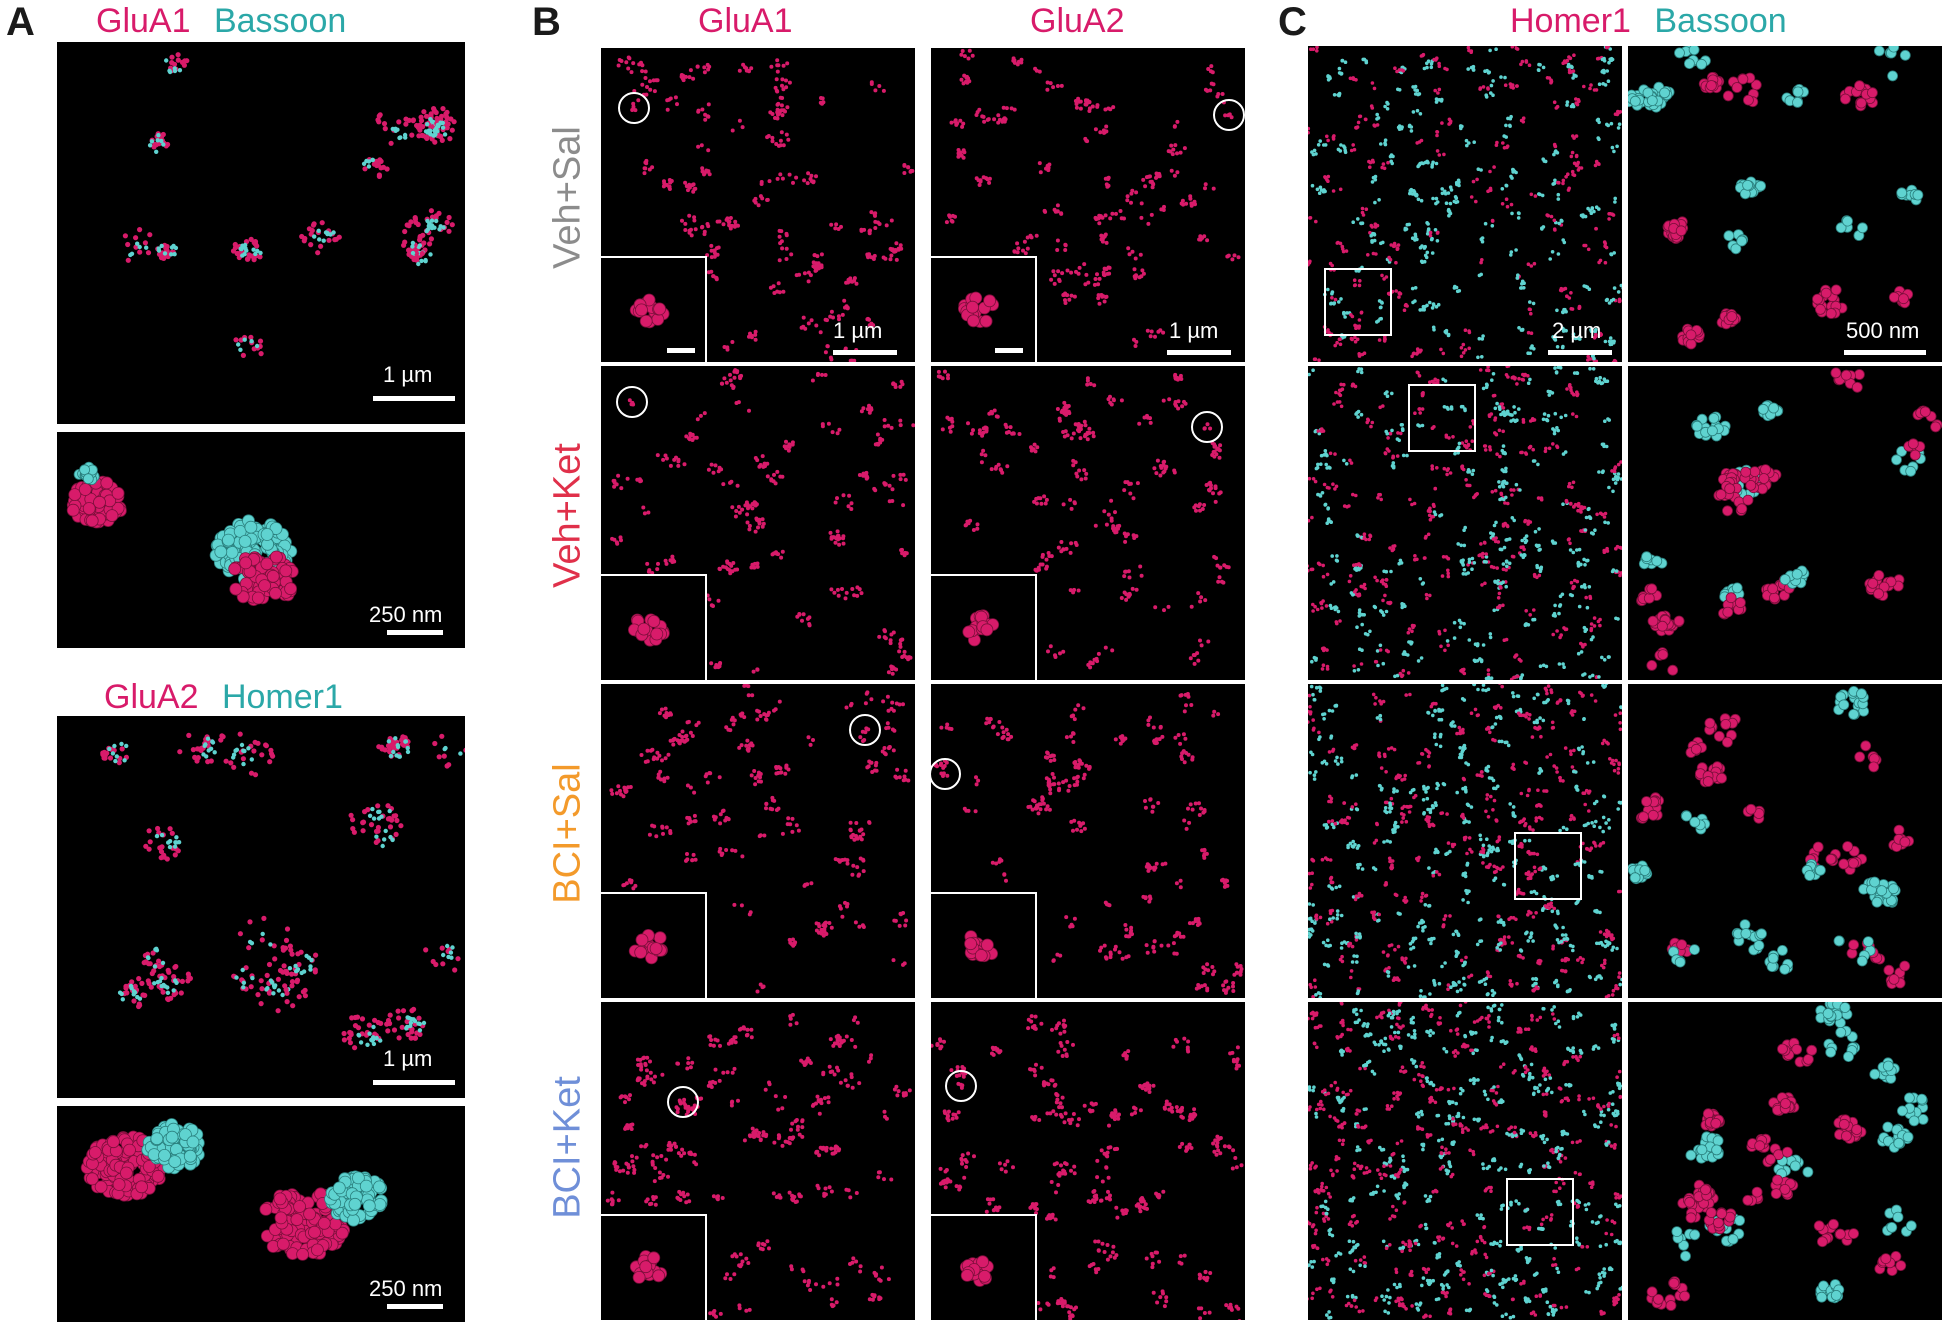  Describe the element at coordinates (1540, 1212) in the screenshot. I see `c-r4-roi-box` at that location.